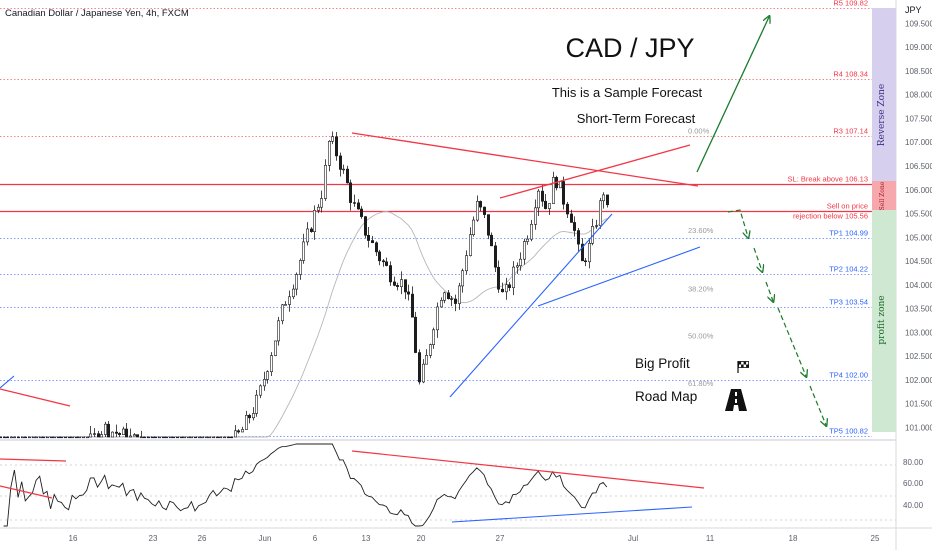  What do you see at coordinates (202, 538) in the screenshot?
I see `time-tick: 26` at bounding box center [202, 538].